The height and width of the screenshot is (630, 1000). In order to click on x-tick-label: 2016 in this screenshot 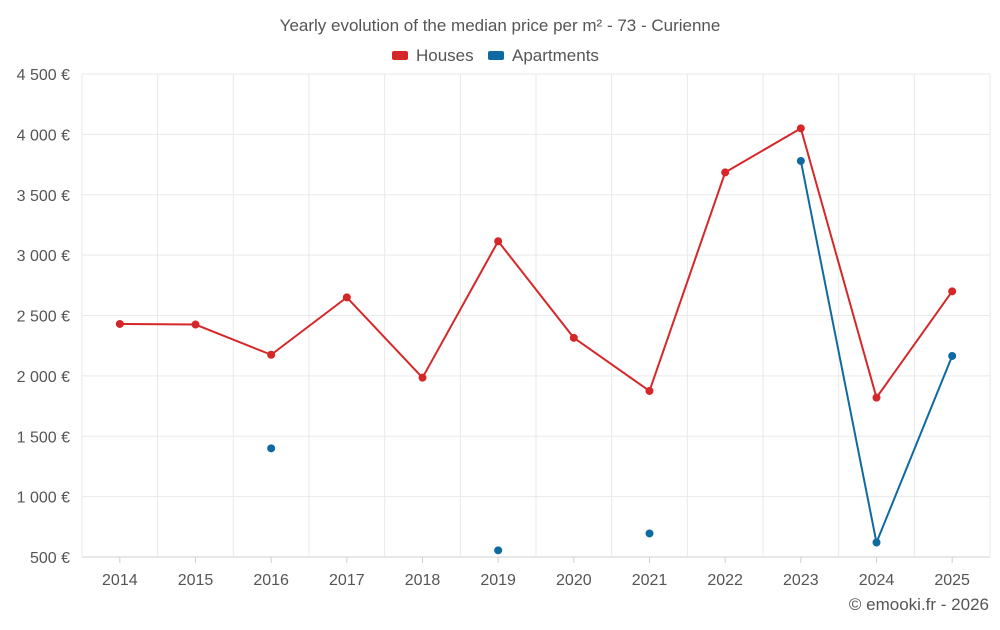, I will do `click(271, 580)`.